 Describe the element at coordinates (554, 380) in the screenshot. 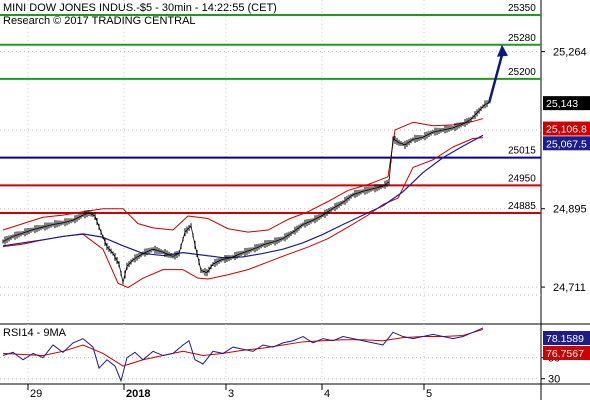

I see `rsi-tick-label: 30` at that location.